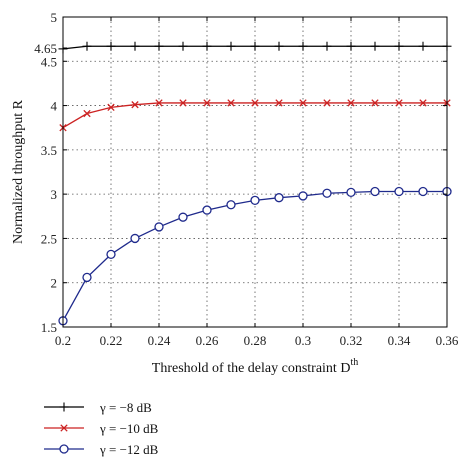 Image resolution: width=474 pixels, height=462 pixels. What do you see at coordinates (125, 407) in the screenshot?
I see `legend-label: γ = −8 dB` at bounding box center [125, 407].